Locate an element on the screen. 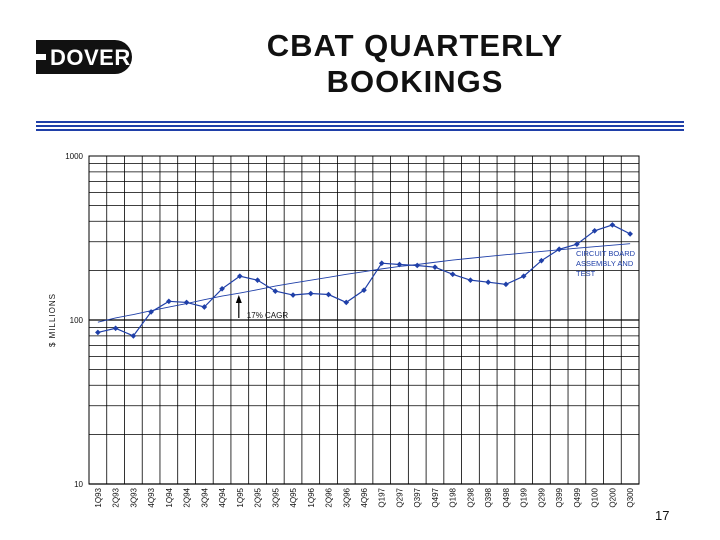 The width and height of the screenshot is (720, 540). logo-text: DOVER is located at coordinates (90, 57).